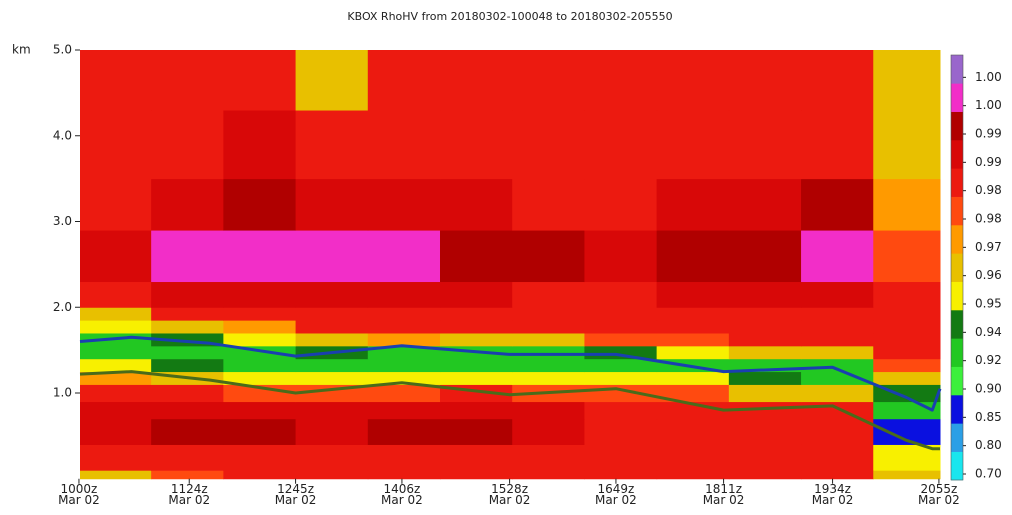 The width and height of the screenshot is (1012, 515). I want to click on x-tick-label: 1406z Mar 02, so click(402, 494).